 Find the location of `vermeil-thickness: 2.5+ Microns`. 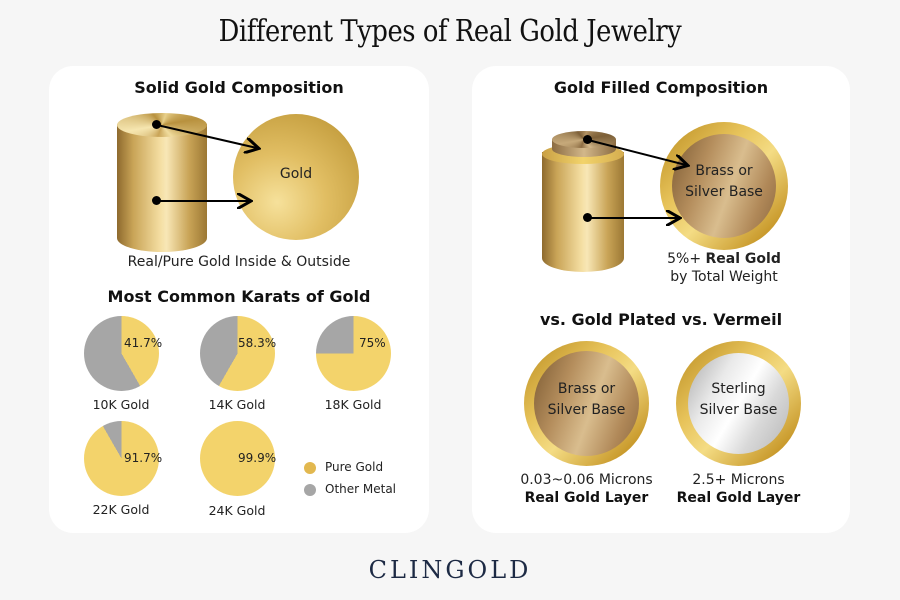

vermeil-thickness: 2.5+ Microns is located at coordinates (738, 480).